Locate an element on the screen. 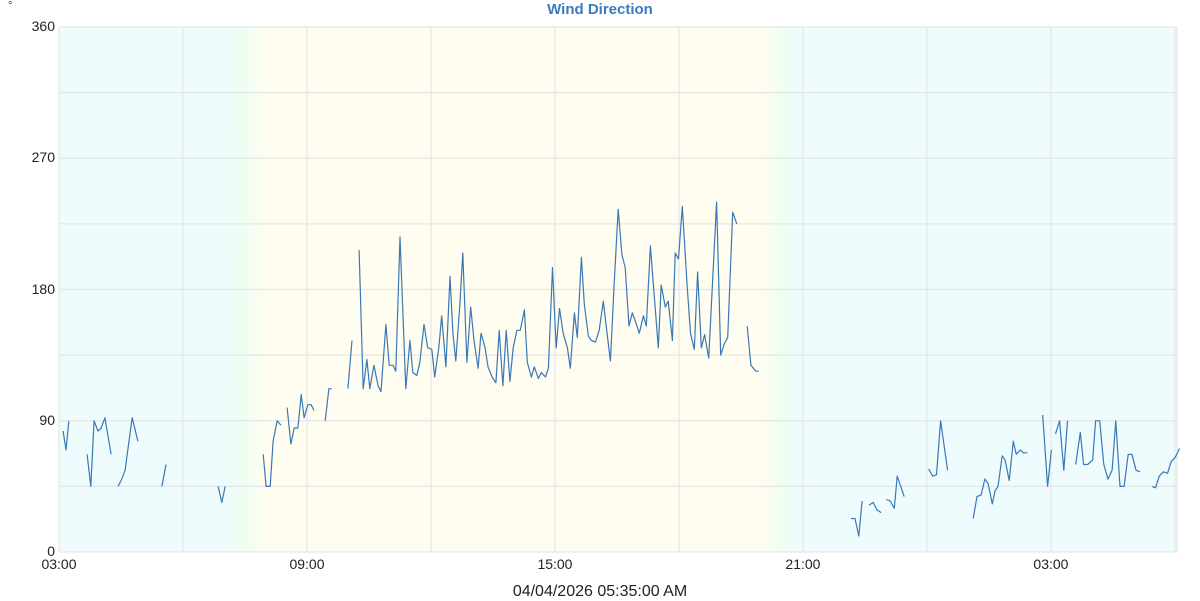 The height and width of the screenshot is (601, 1200). x-tick-label: 21:00 is located at coordinates (803, 564).